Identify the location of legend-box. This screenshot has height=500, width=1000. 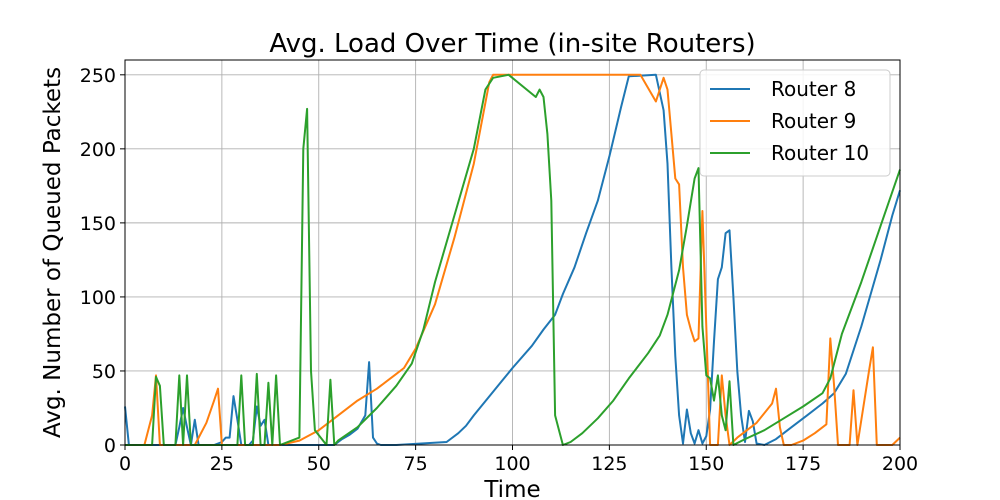
(795, 123).